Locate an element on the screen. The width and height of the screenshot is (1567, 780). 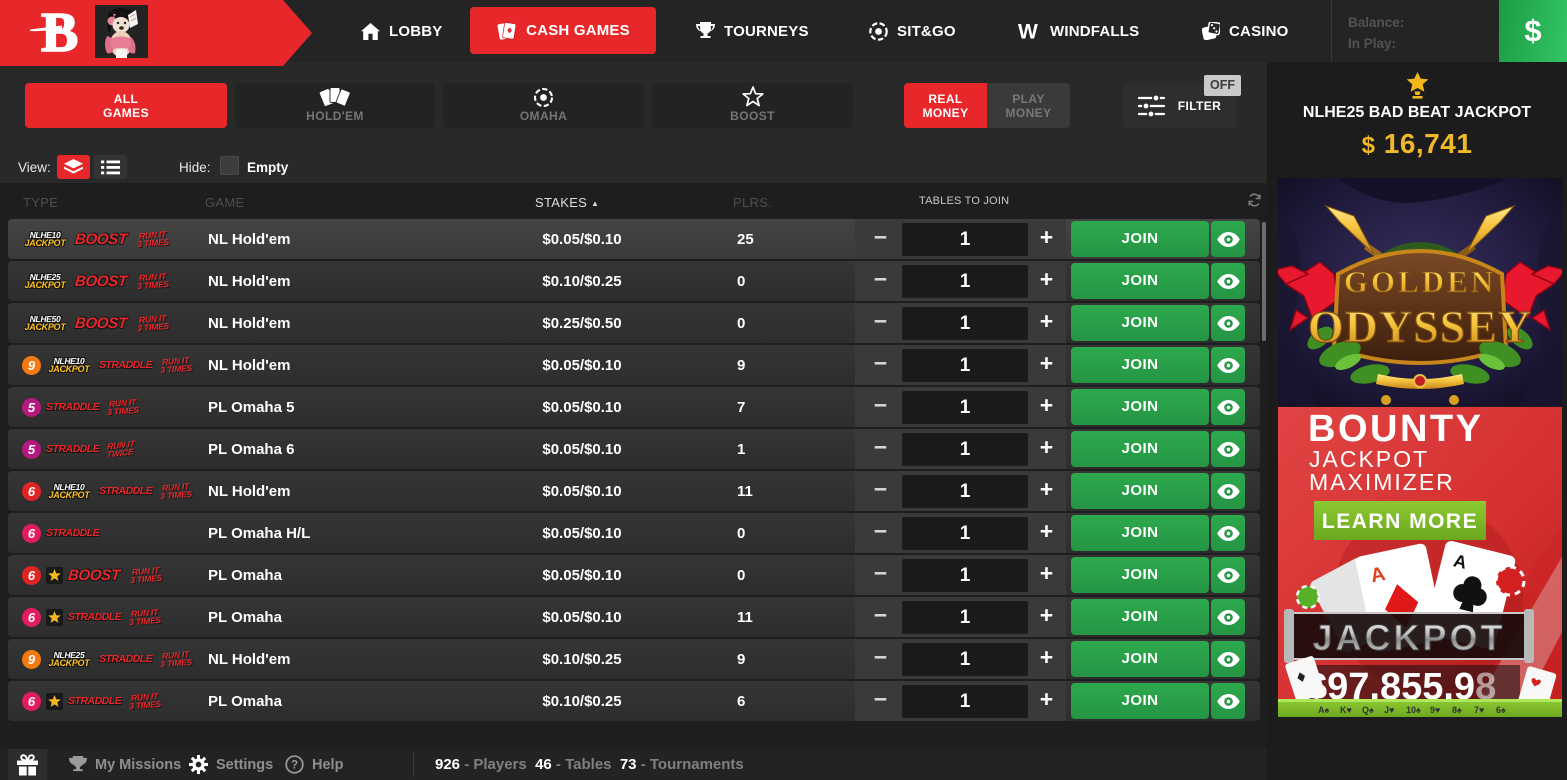
svg-text: A♠ is located at coordinates (1323, 710).